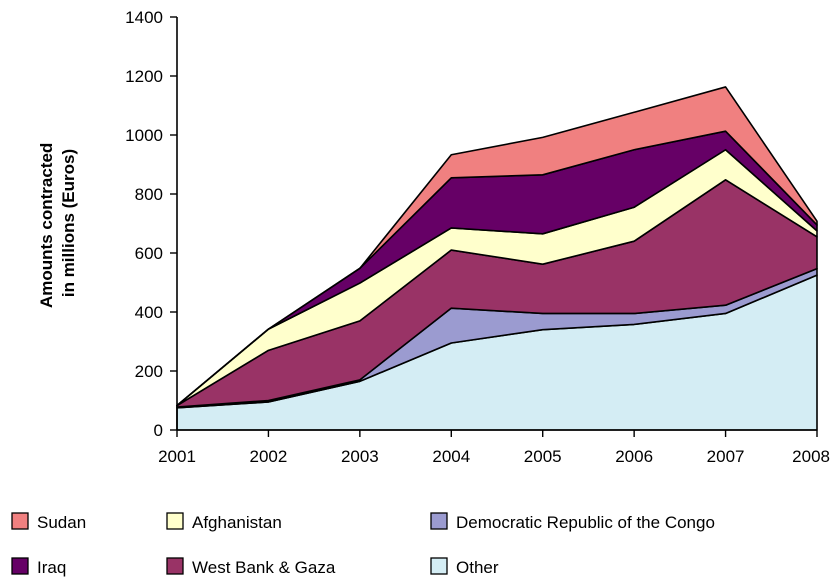 The height and width of the screenshot is (588, 832). What do you see at coordinates (51, 567) in the screenshot?
I see `legend-label: Iraq` at bounding box center [51, 567].